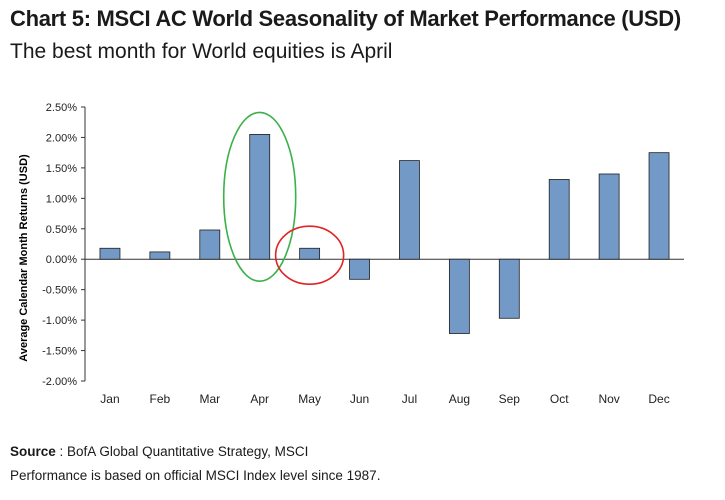  What do you see at coordinates (510, 399) in the screenshot?
I see `x-tick-label: Sep` at bounding box center [510, 399].